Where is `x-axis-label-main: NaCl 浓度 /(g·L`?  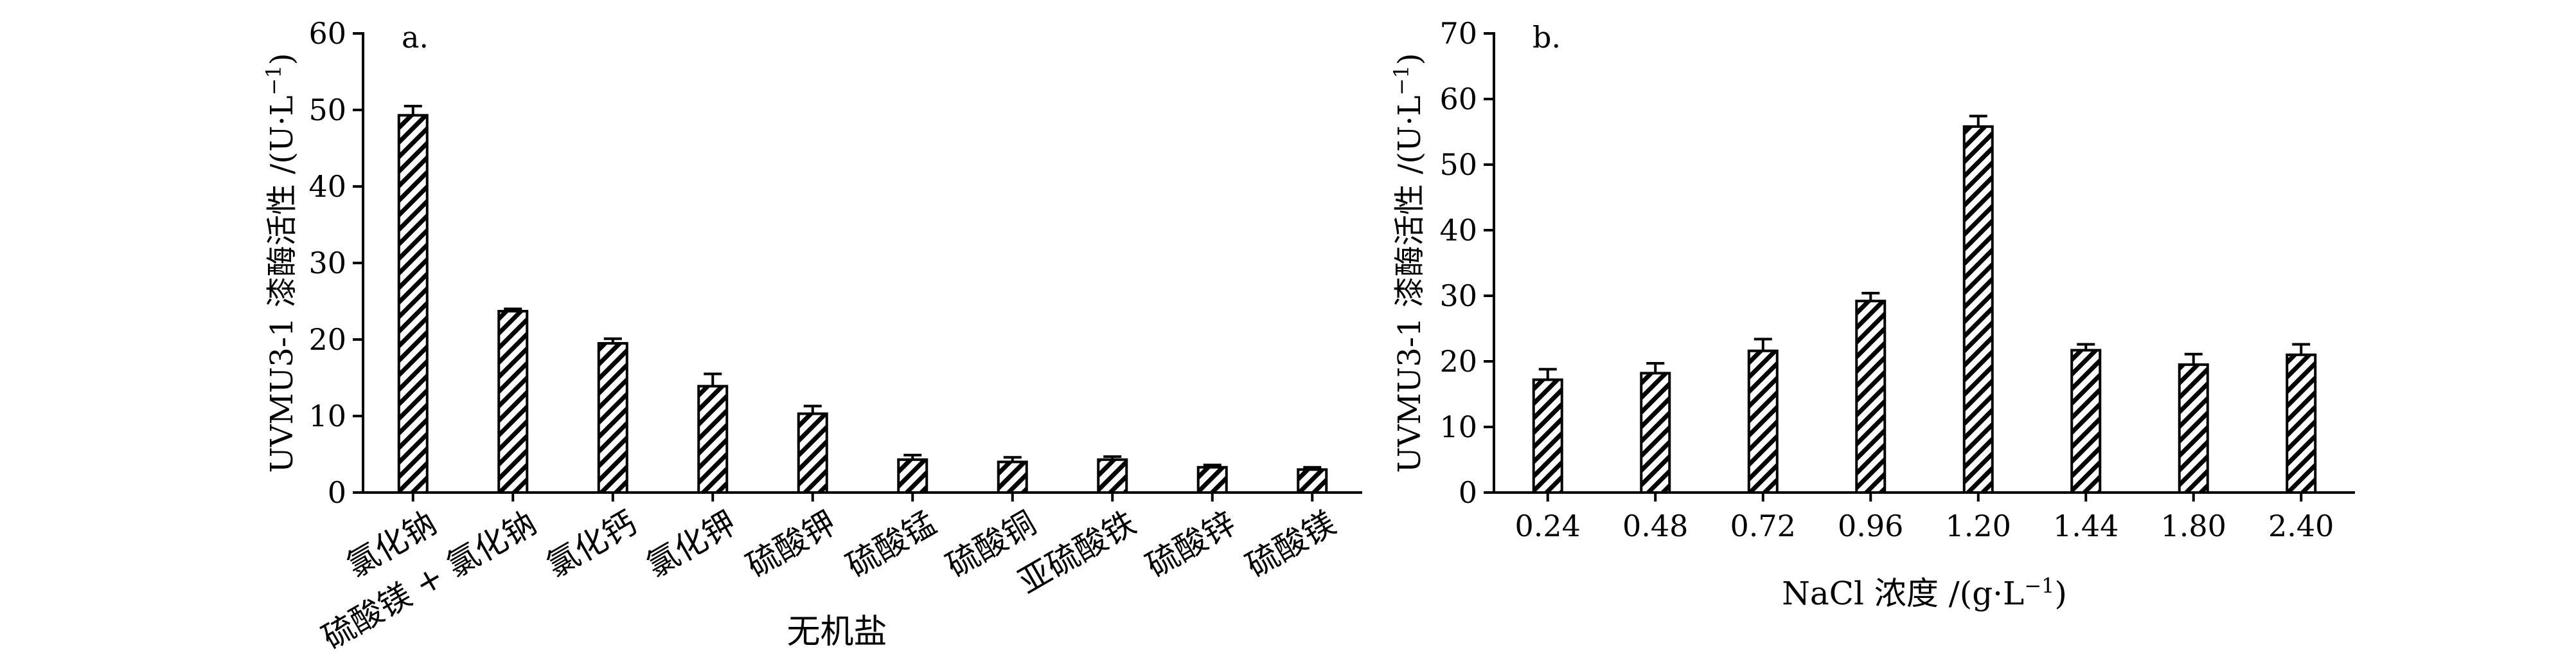
x-axis-label-main: NaCl 浓度 /(g·L is located at coordinates (1903, 593).